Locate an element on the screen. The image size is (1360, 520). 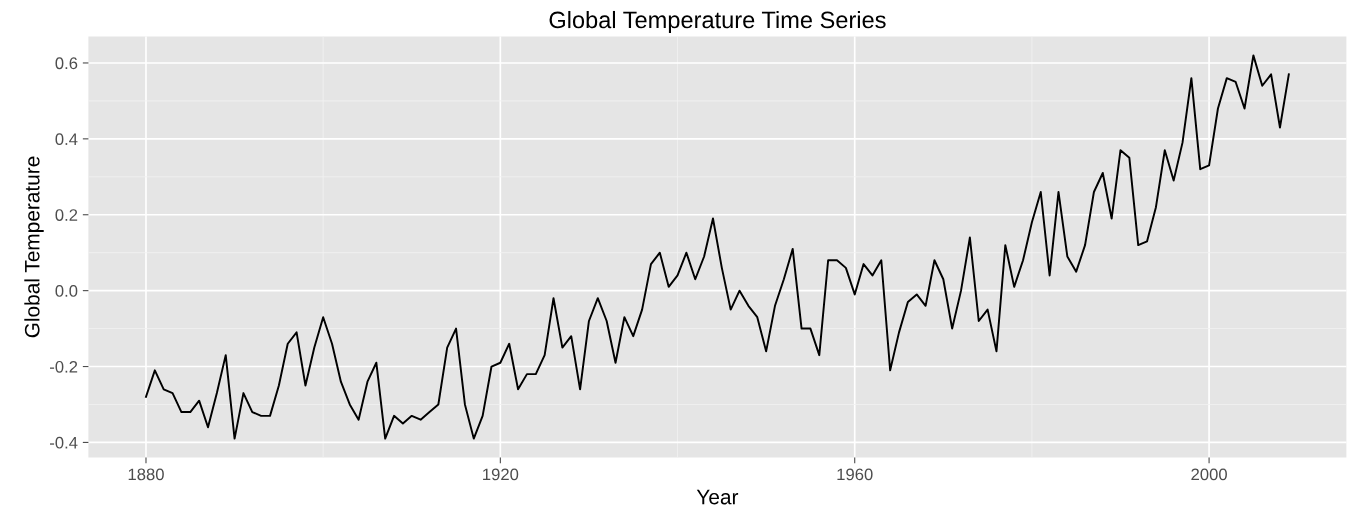
x-tick-label: 2000 is located at coordinates (1209, 474).